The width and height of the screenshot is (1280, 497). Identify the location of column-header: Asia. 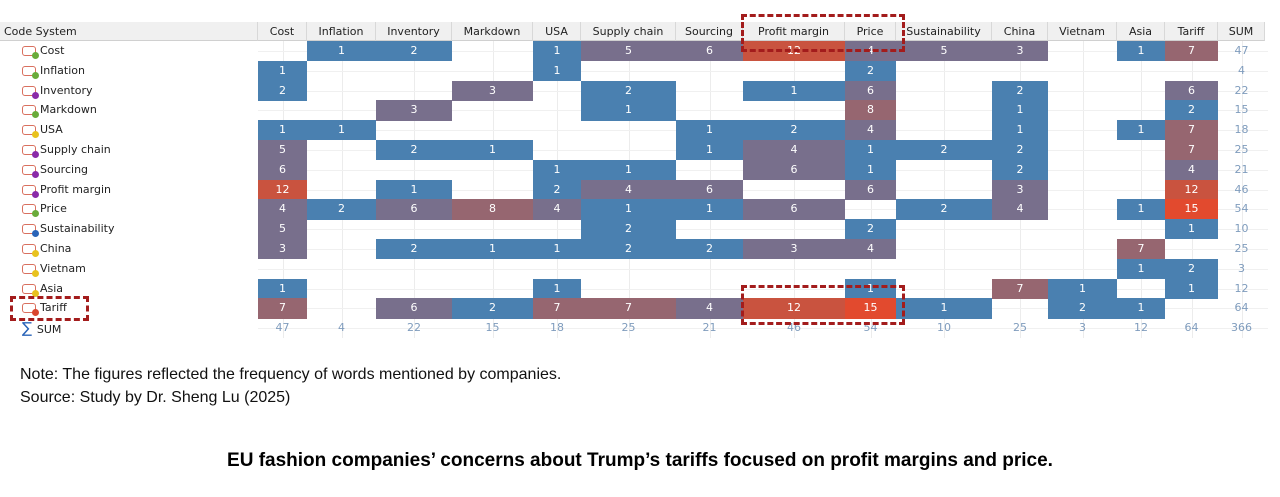
(1141, 31).